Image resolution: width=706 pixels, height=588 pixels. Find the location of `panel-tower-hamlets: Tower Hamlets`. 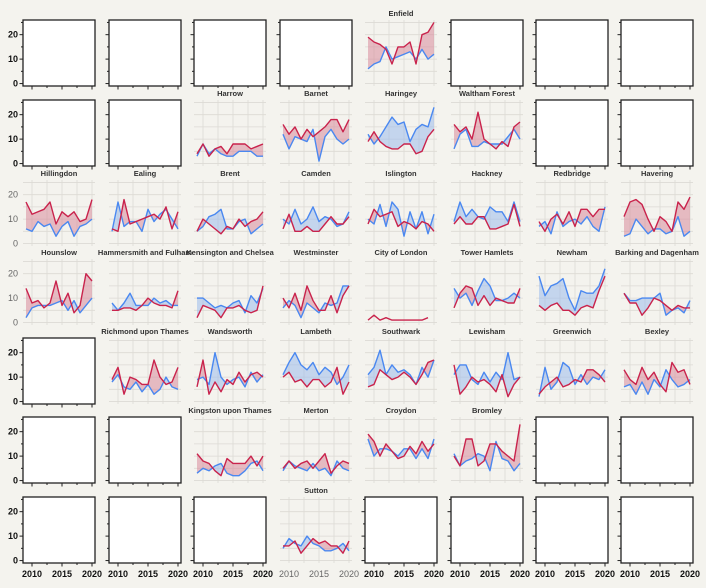

panel-tower-hamlets: Tower Hamlets is located at coordinates (487, 286).